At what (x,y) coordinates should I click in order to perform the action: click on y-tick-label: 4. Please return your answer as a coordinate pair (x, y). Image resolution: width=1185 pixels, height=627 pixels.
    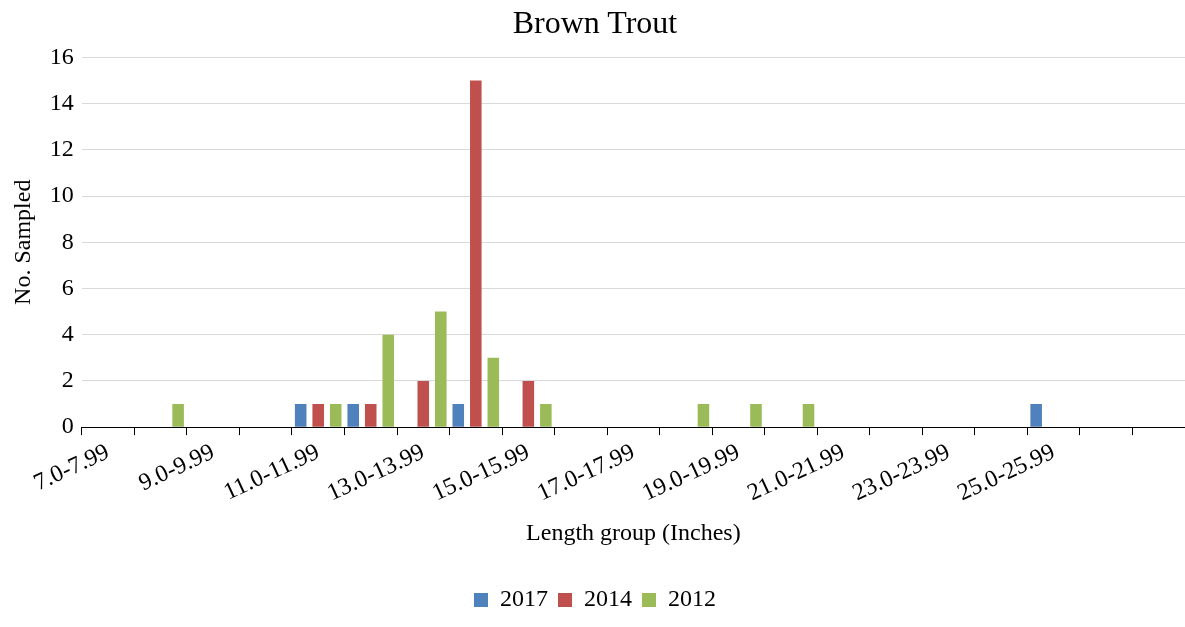
    Looking at the image, I should click on (67, 333).